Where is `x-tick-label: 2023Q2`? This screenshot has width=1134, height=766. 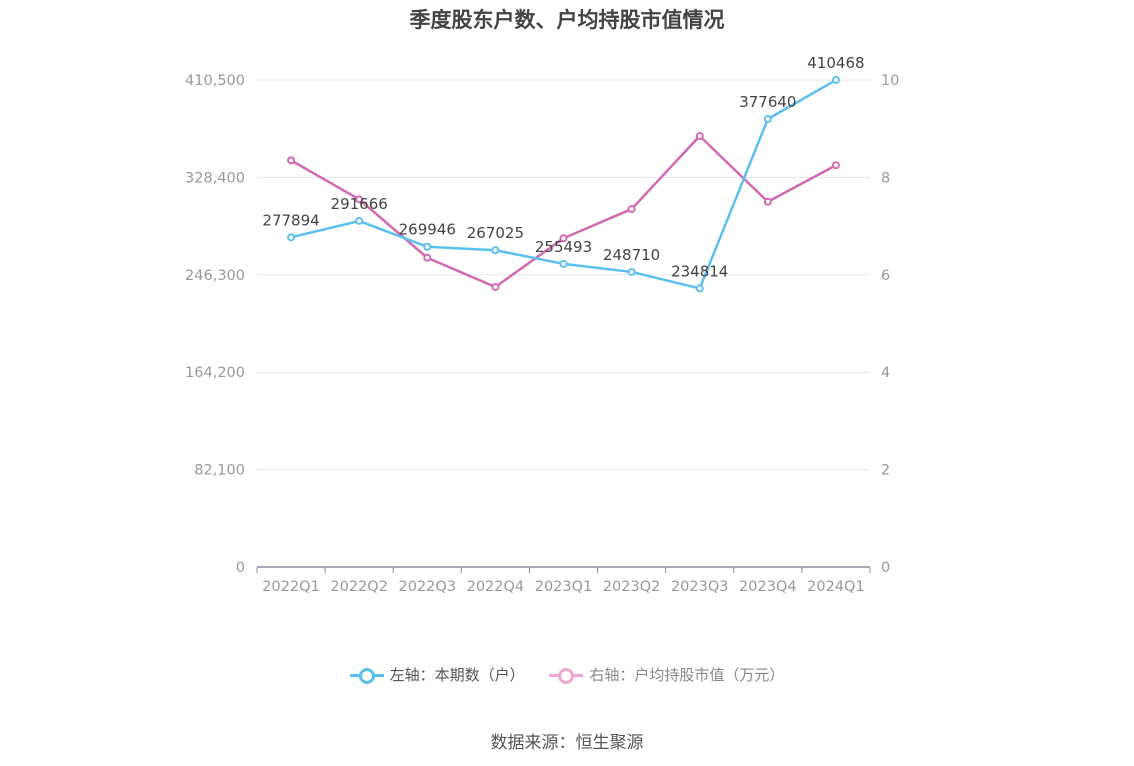 x-tick-label: 2023Q2 is located at coordinates (632, 587).